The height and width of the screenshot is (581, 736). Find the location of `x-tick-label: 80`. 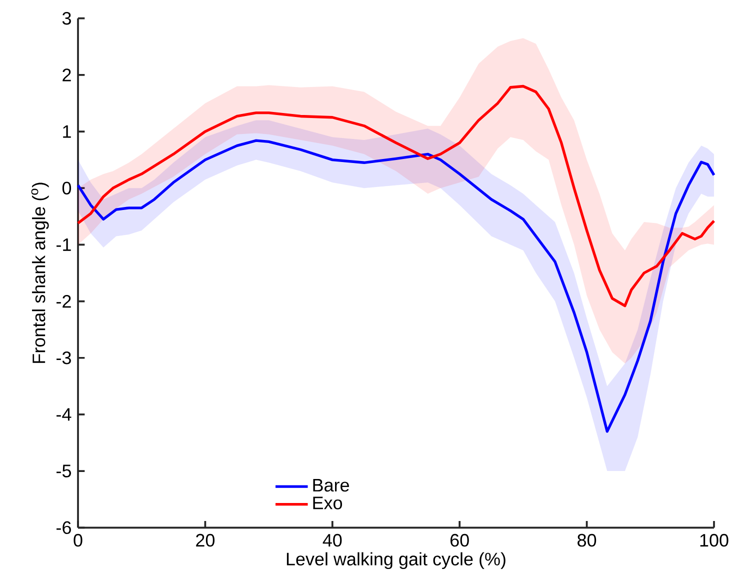

x-tick-label: 80 is located at coordinates (587, 540).